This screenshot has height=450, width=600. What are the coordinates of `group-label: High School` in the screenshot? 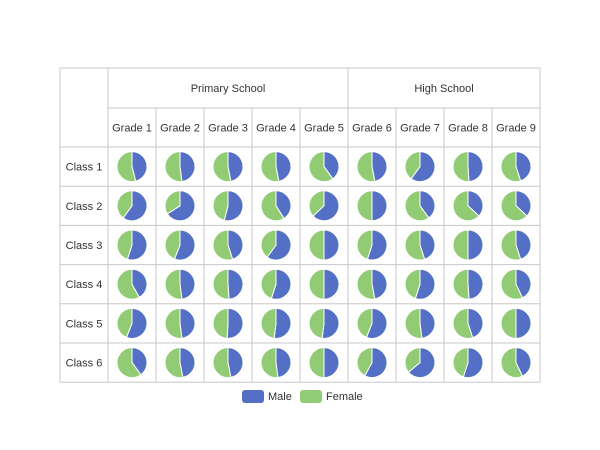 It's located at (443, 89).